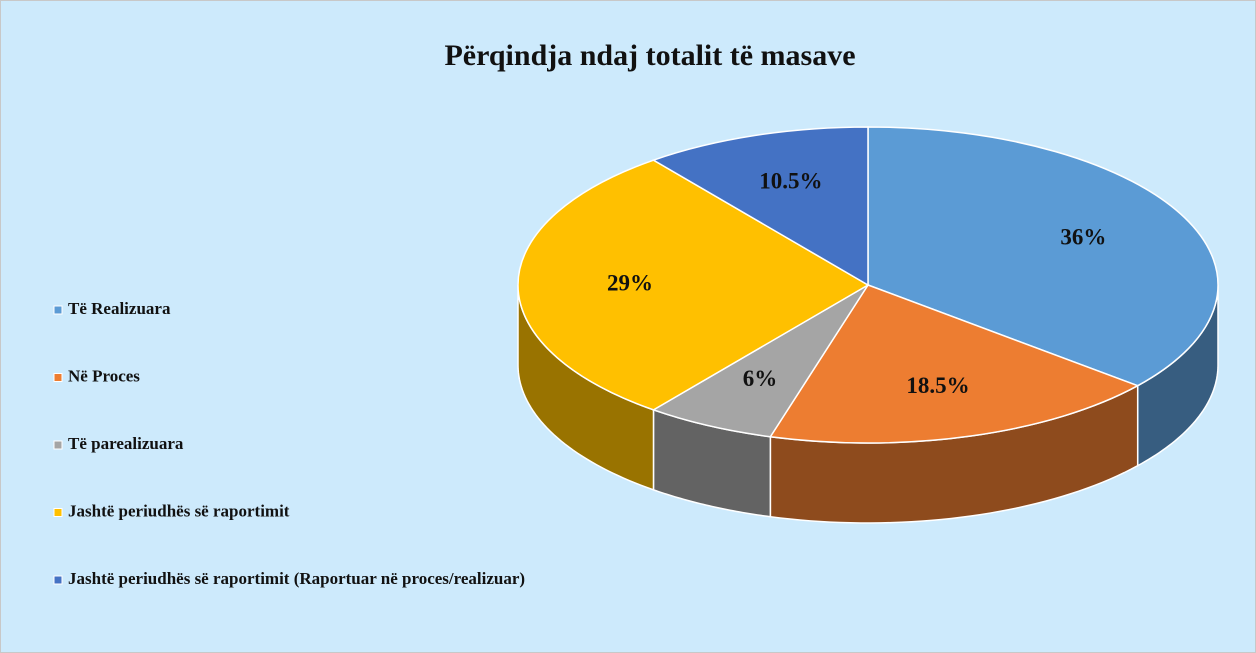  I want to click on legend-label: Jashtë periudhës së raportimit, so click(179, 510).